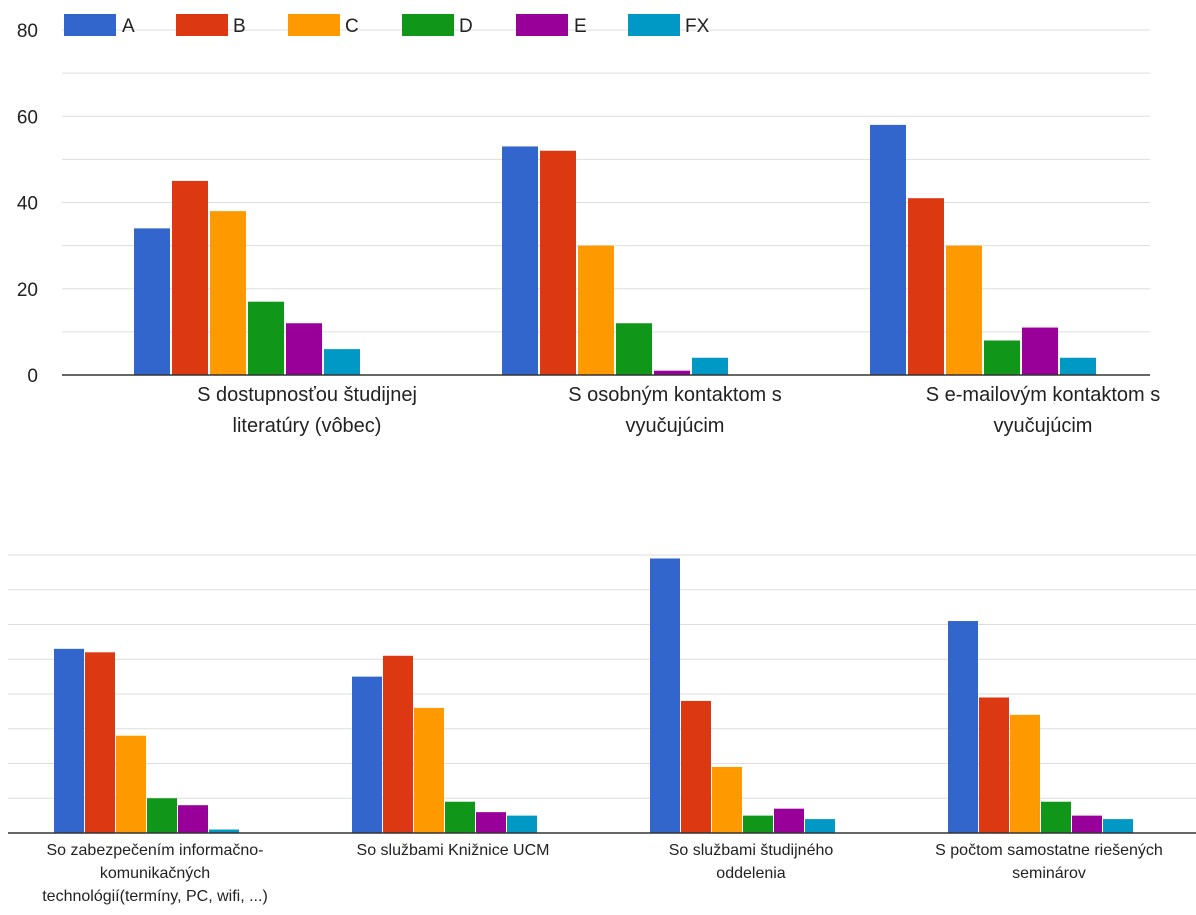 The image size is (1196, 915). What do you see at coordinates (453, 850) in the screenshot?
I see `chart2-category-label: So službami Knižnice UCM` at bounding box center [453, 850].